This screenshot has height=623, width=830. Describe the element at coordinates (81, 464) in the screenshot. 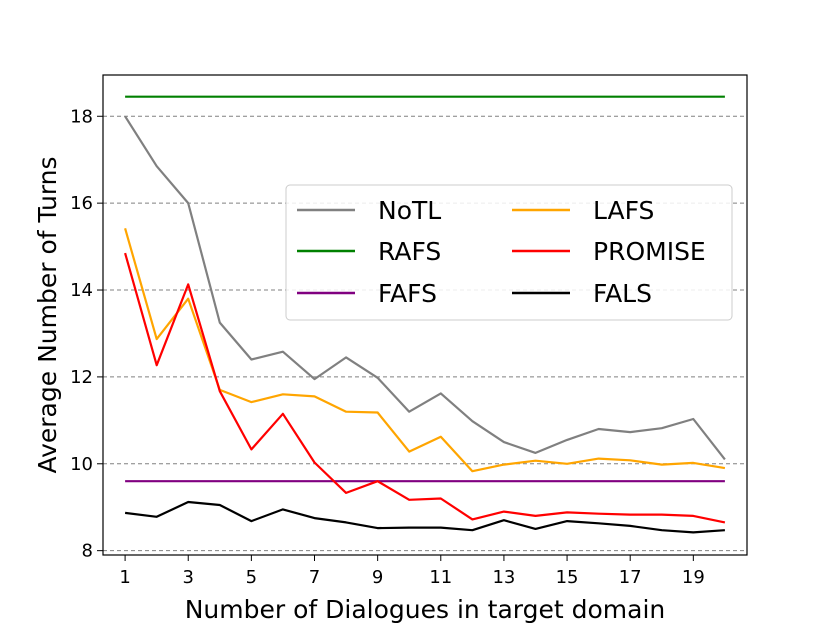

I see `y-tick-label: 10` at that location.